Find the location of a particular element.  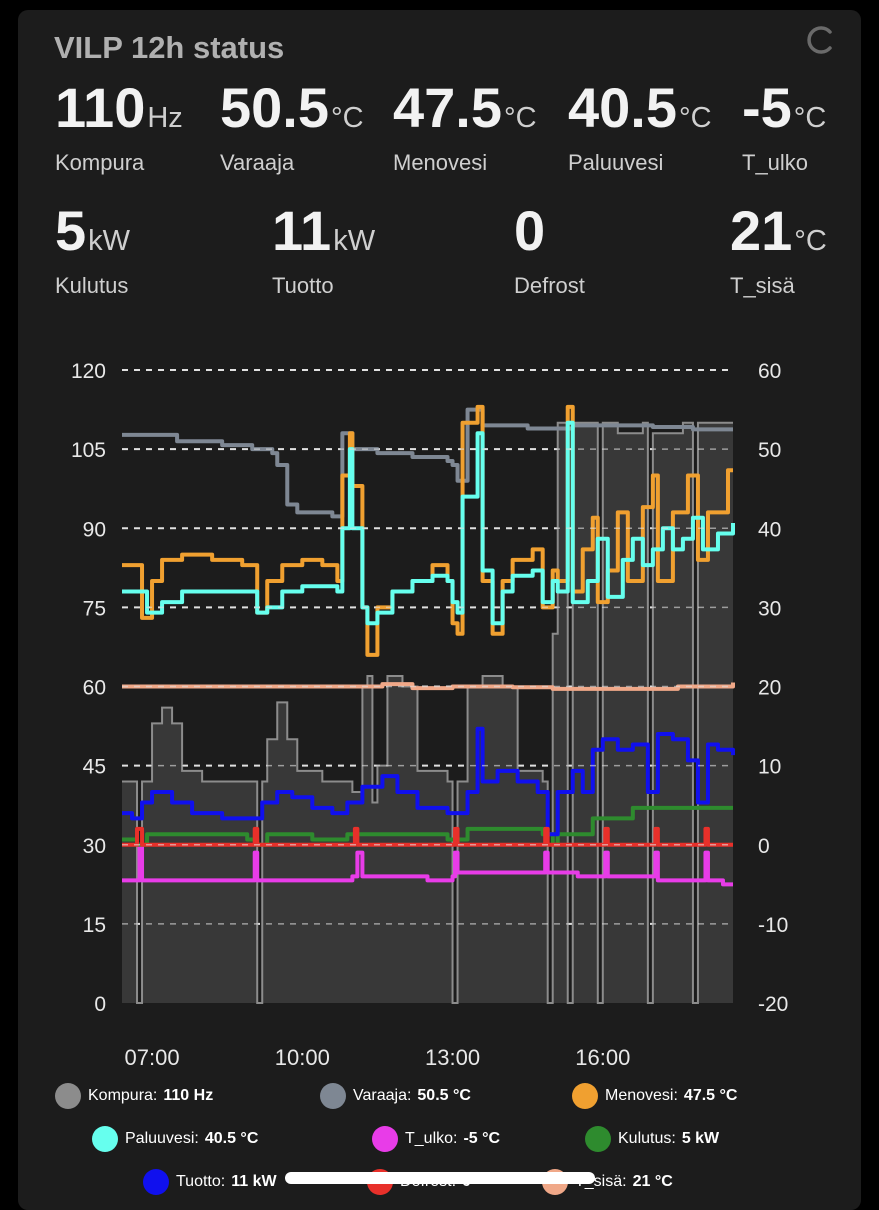

x-tick-label: 13:00 is located at coordinates (452, 1057).